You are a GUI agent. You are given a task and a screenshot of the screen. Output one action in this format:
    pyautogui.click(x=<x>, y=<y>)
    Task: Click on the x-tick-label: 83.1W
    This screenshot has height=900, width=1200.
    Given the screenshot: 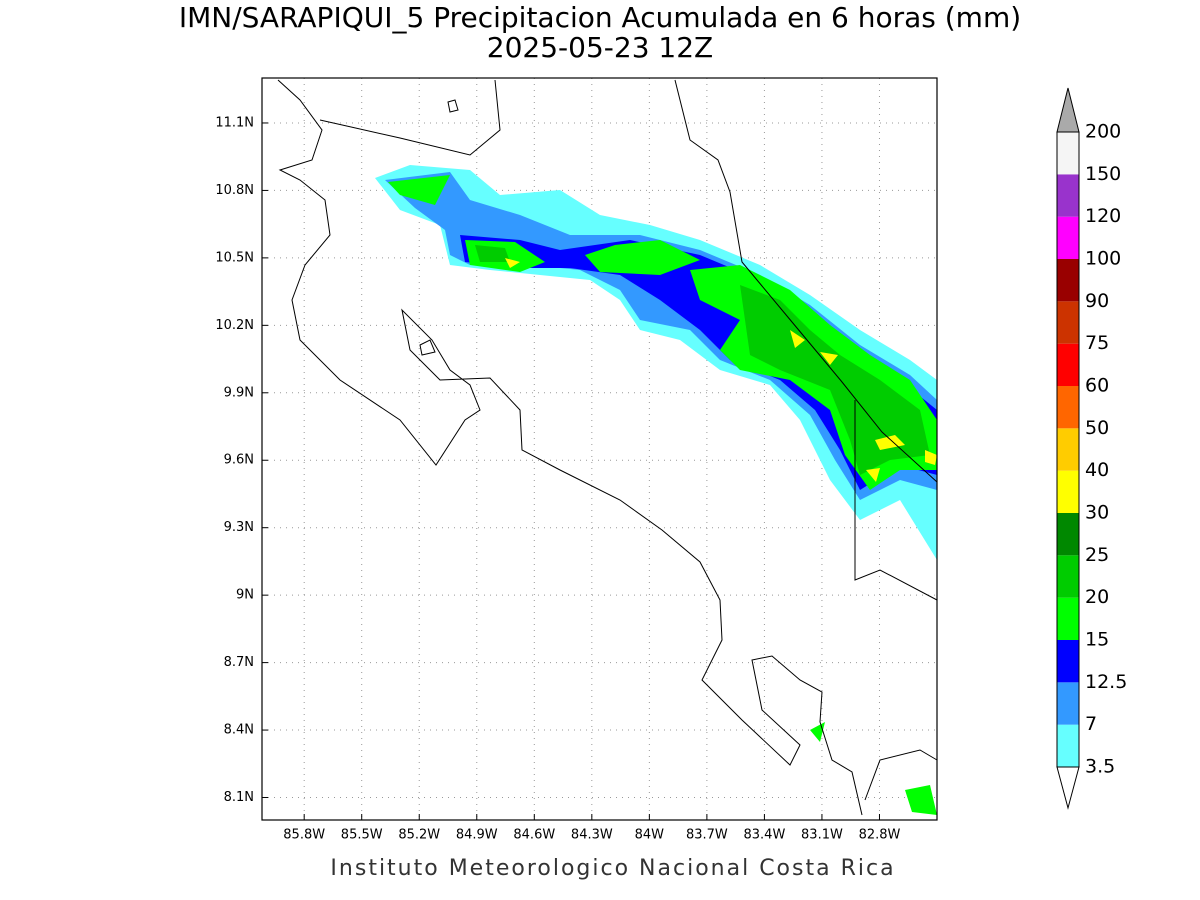 What is the action you would take?
    pyautogui.click(x=822, y=835)
    